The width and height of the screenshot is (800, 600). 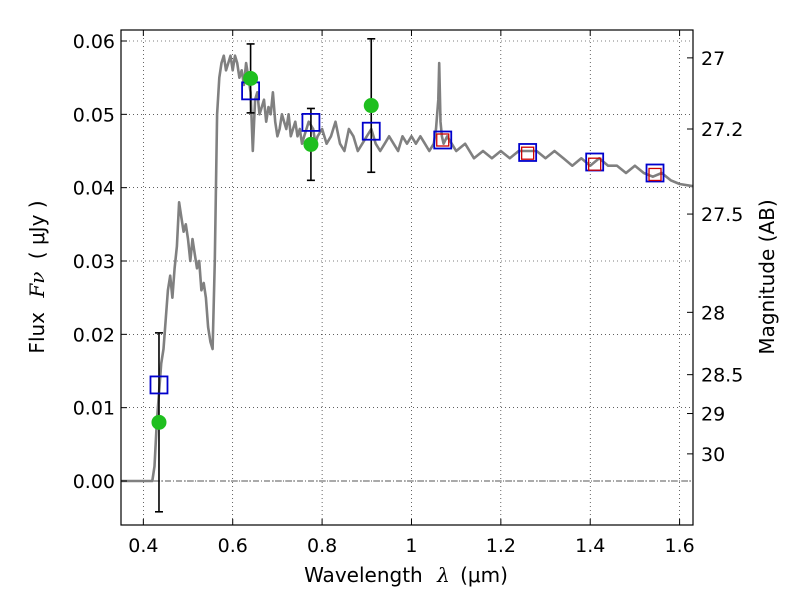 I want to click on y-tick-label-6: 0.06, so click(x=94, y=42).